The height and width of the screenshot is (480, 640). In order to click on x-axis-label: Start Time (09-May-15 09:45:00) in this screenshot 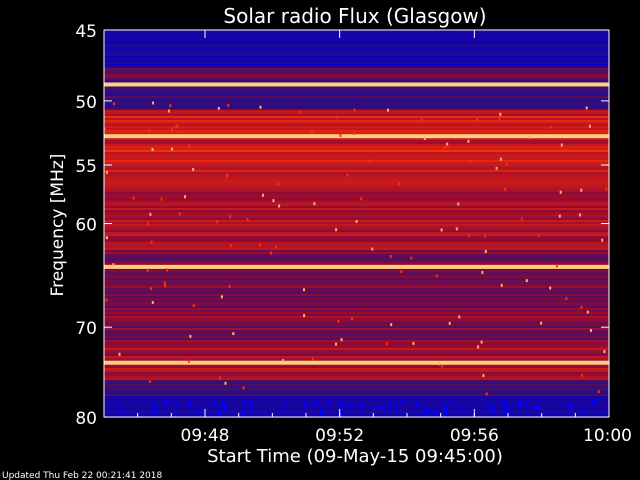, I will do `click(355, 456)`.